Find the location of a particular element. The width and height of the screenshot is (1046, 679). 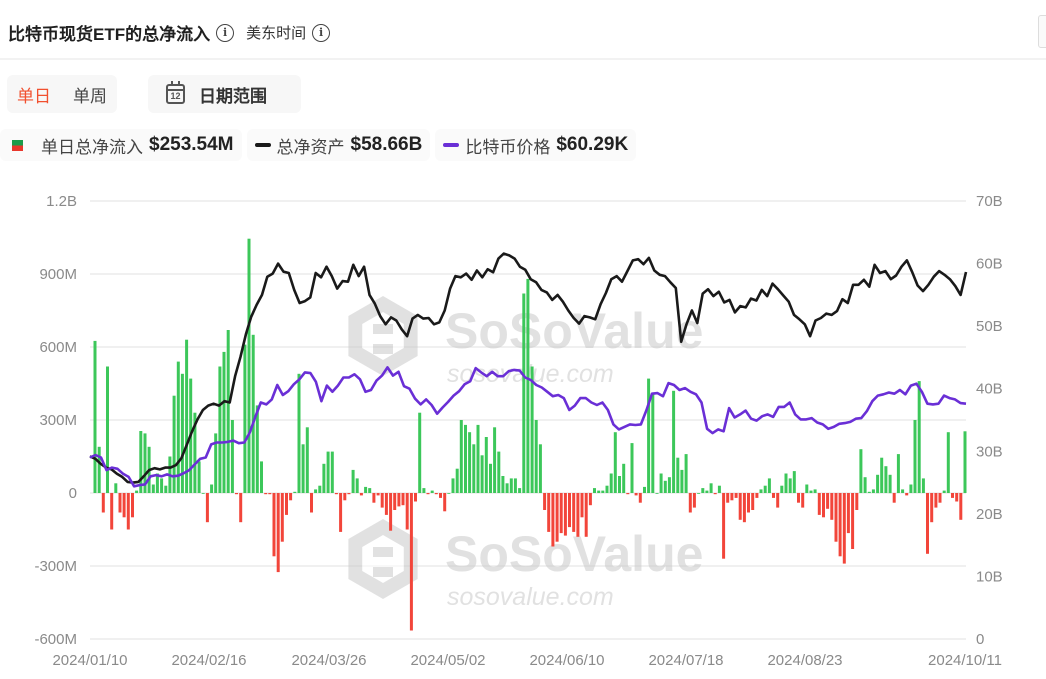

legend-label: 总净资产 is located at coordinates (310, 147).